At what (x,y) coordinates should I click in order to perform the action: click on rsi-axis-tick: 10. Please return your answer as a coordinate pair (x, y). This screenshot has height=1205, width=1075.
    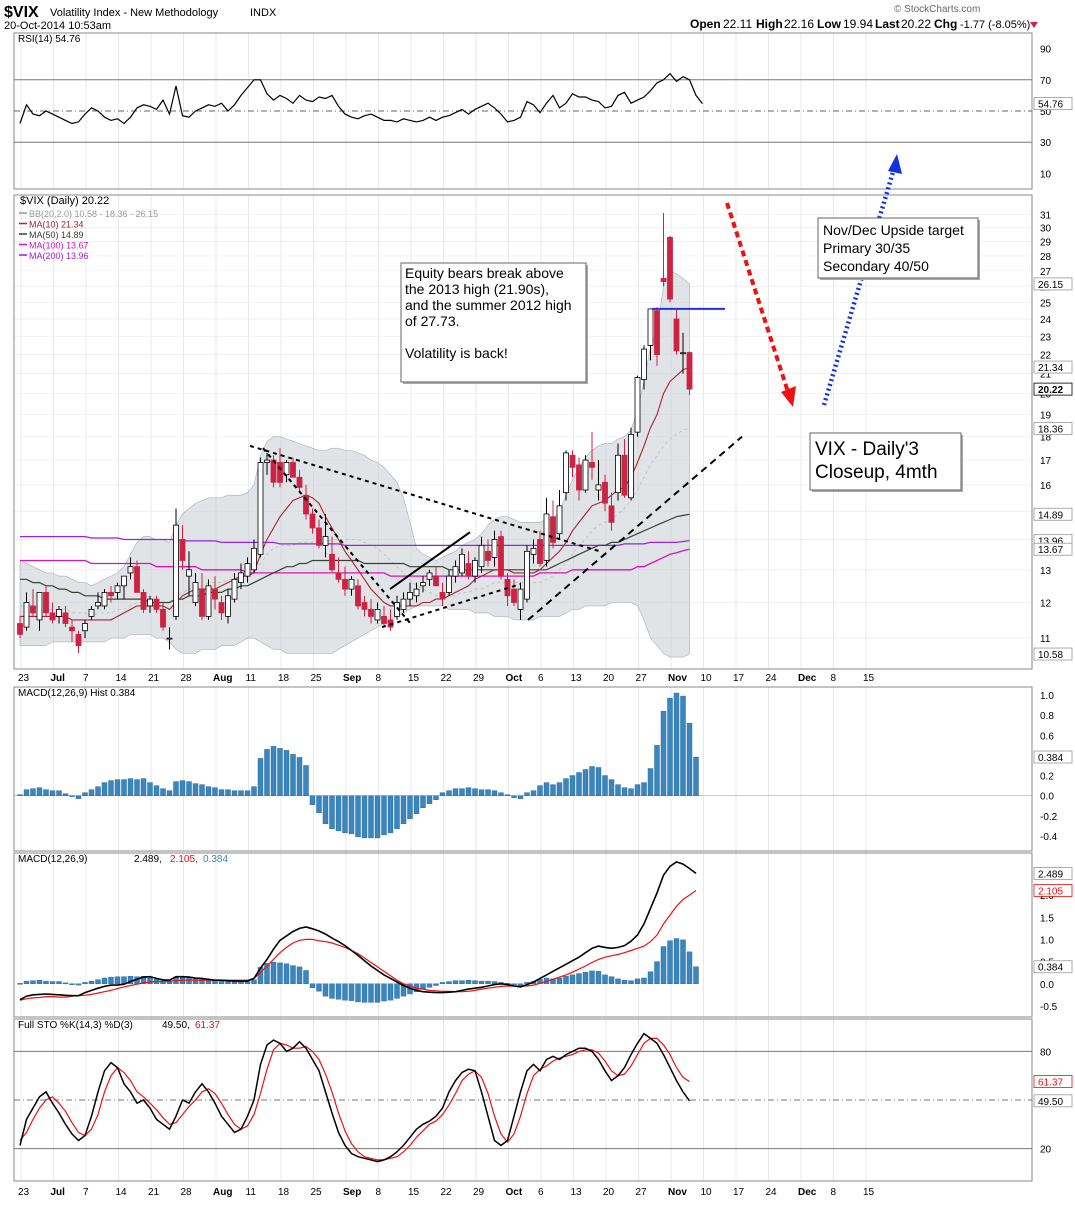
    Looking at the image, I should click on (1046, 174).